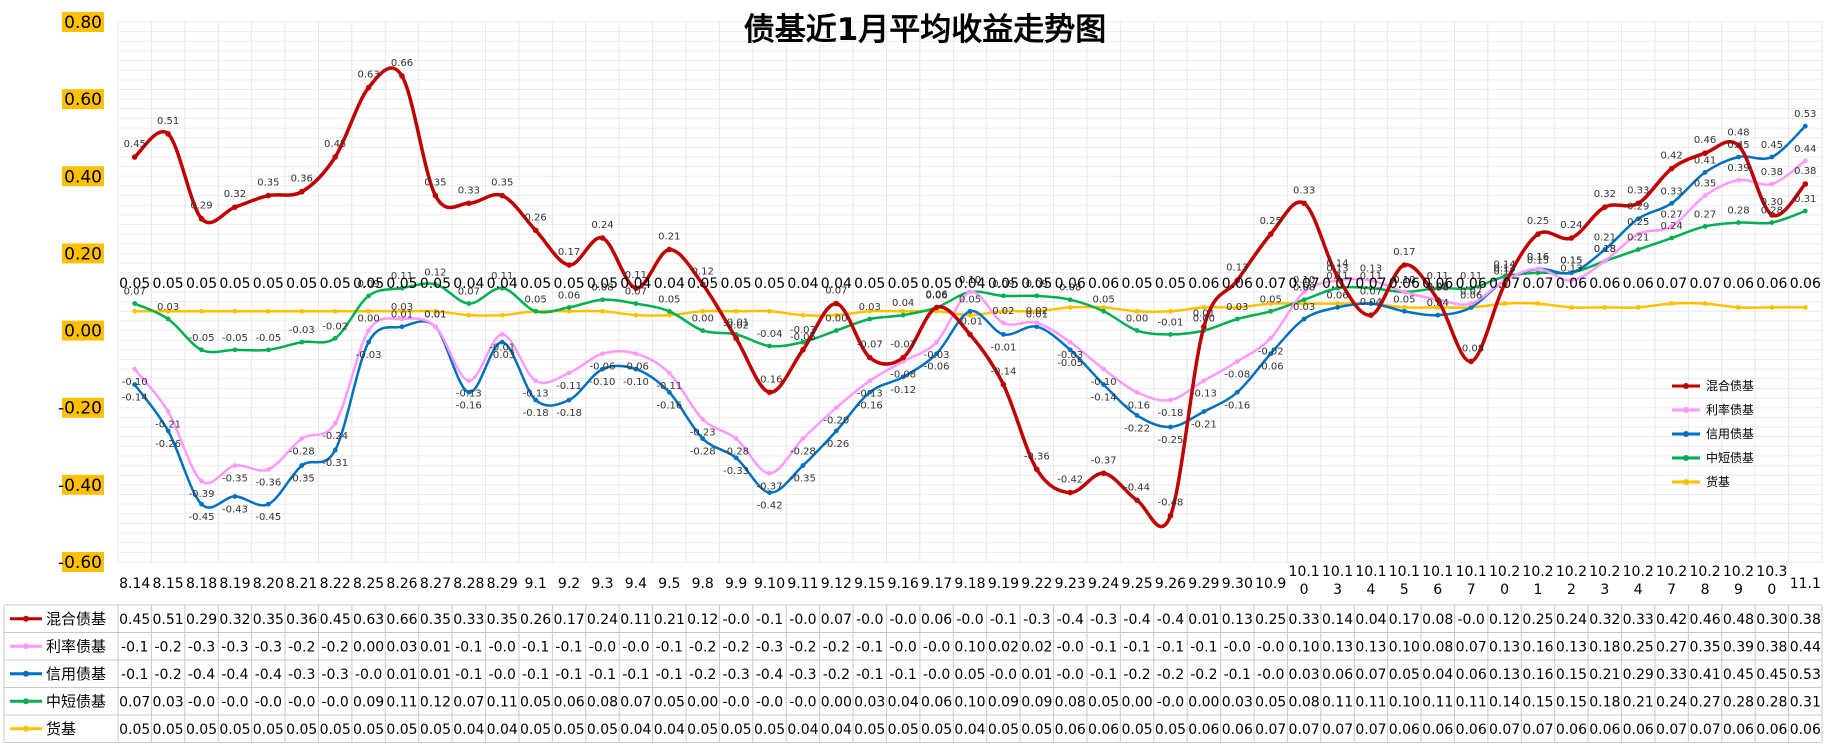  Describe the element at coordinates (26, 701) in the screenshot. I see `table-legend-marker` at that location.